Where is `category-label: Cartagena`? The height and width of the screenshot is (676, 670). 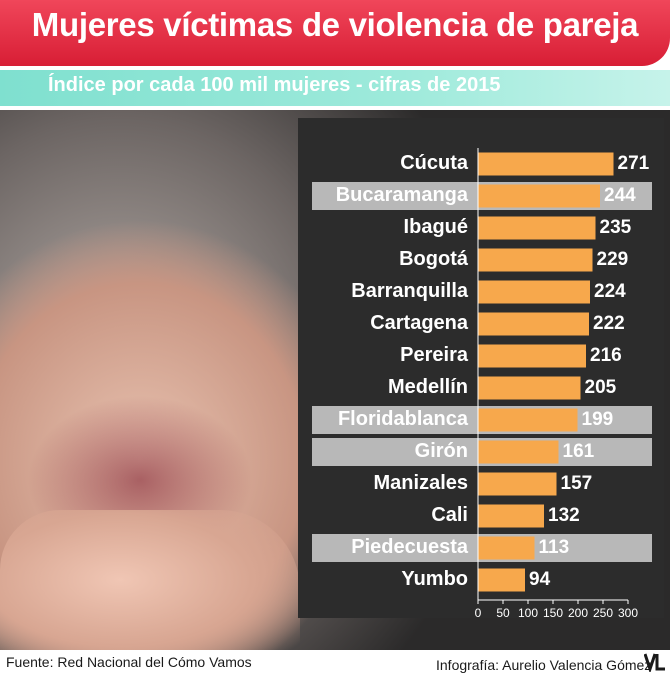 category-label: Cartagena is located at coordinates (419, 323).